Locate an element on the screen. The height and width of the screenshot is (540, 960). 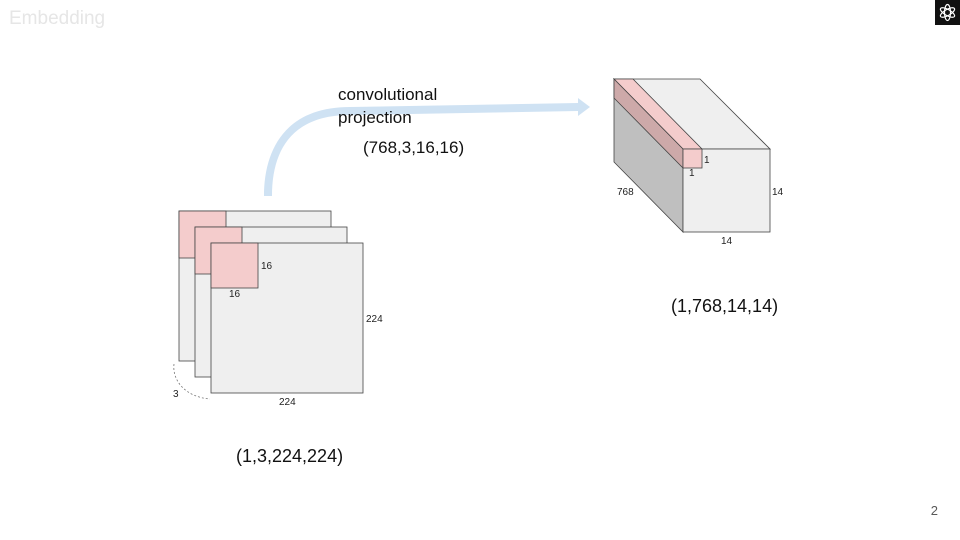
logo-icon is located at coordinates (947, 12).